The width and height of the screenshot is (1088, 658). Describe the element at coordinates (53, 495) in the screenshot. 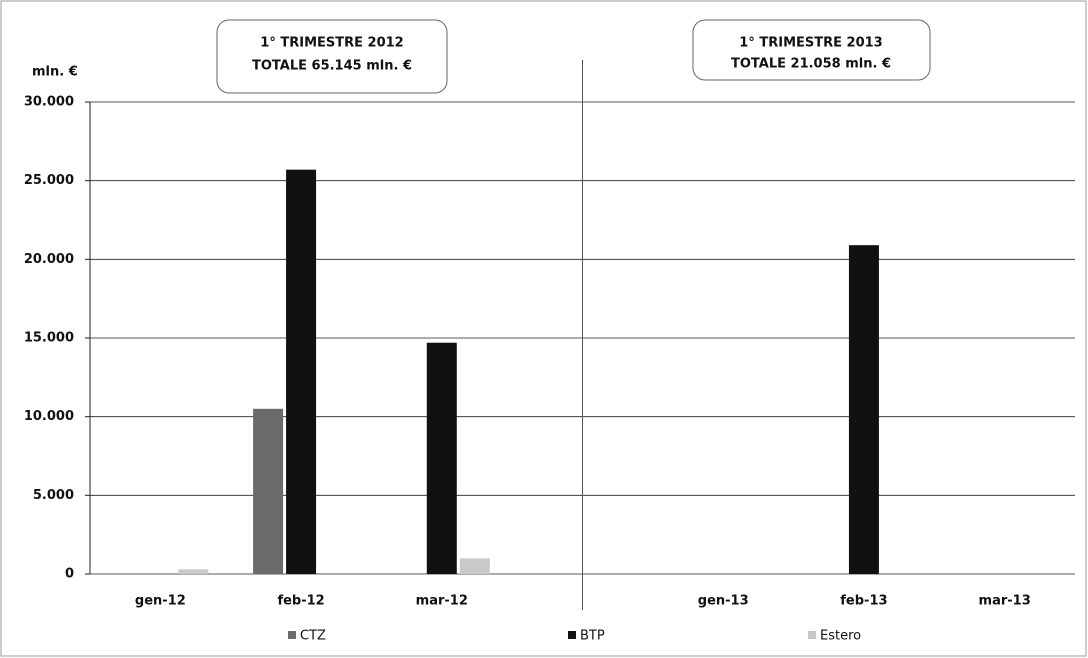

I see `y-tick-label: 5.000` at that location.